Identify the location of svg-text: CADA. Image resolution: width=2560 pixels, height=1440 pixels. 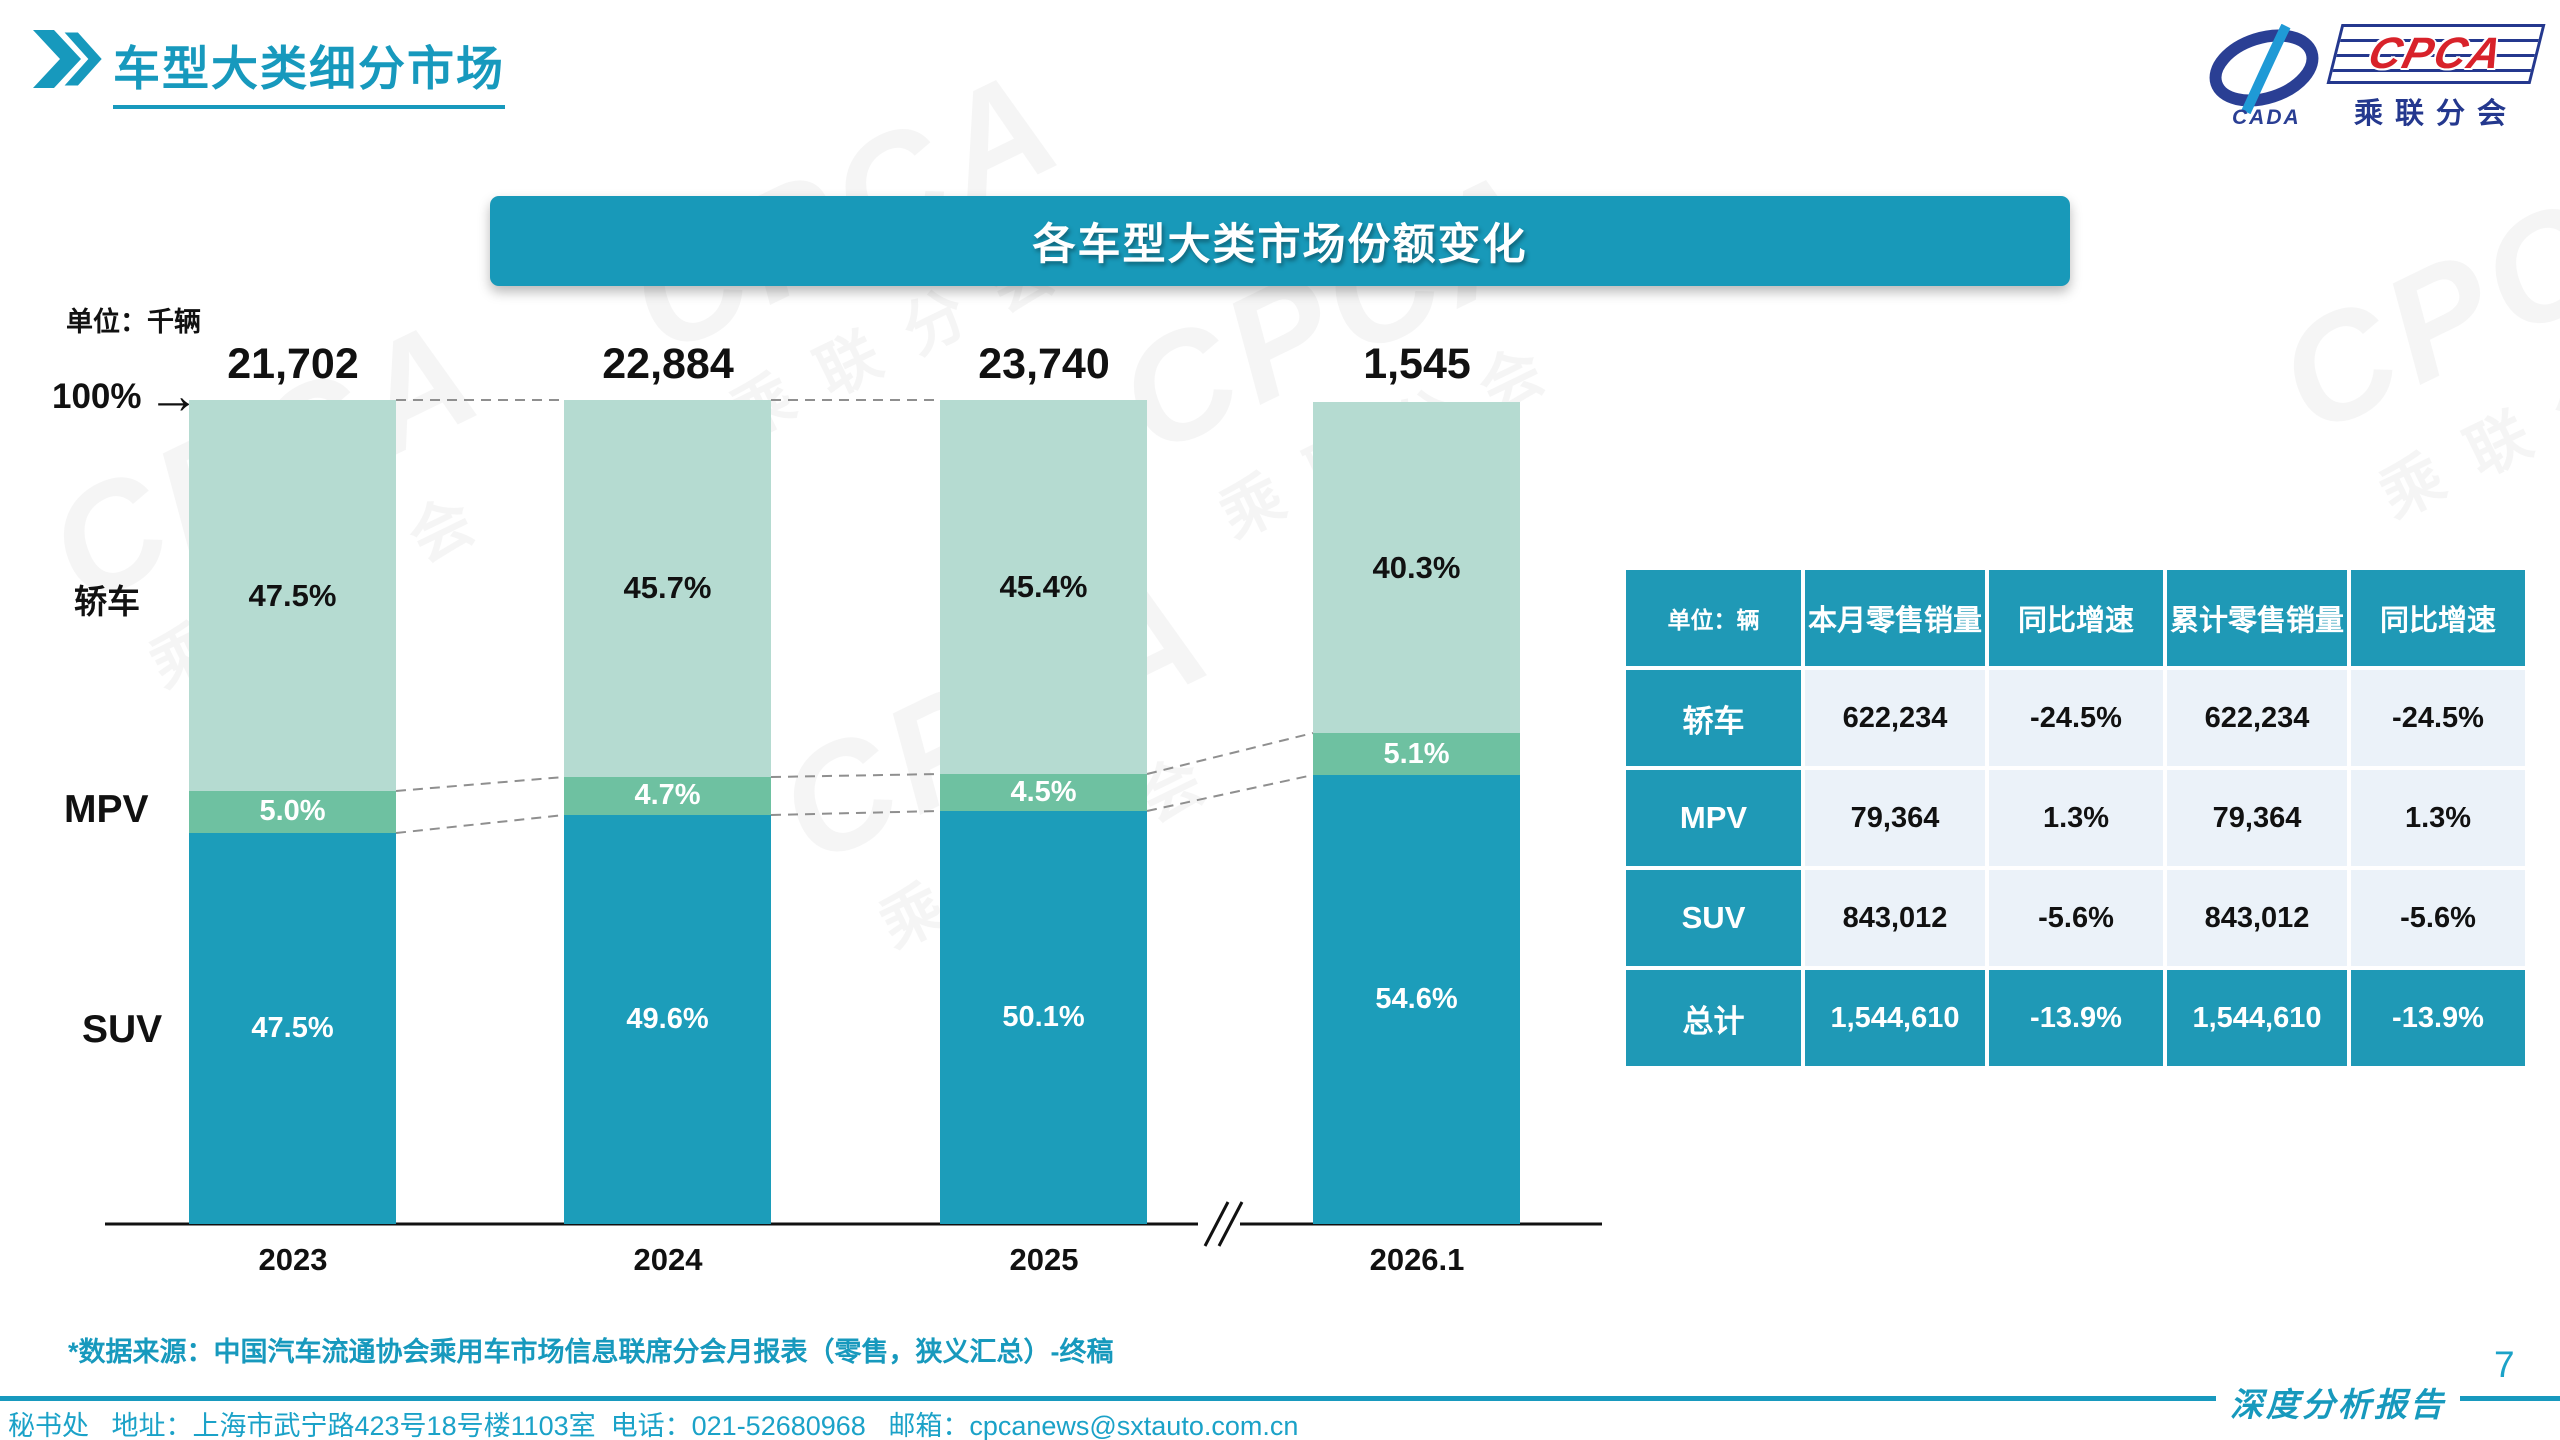
(2266, 117).